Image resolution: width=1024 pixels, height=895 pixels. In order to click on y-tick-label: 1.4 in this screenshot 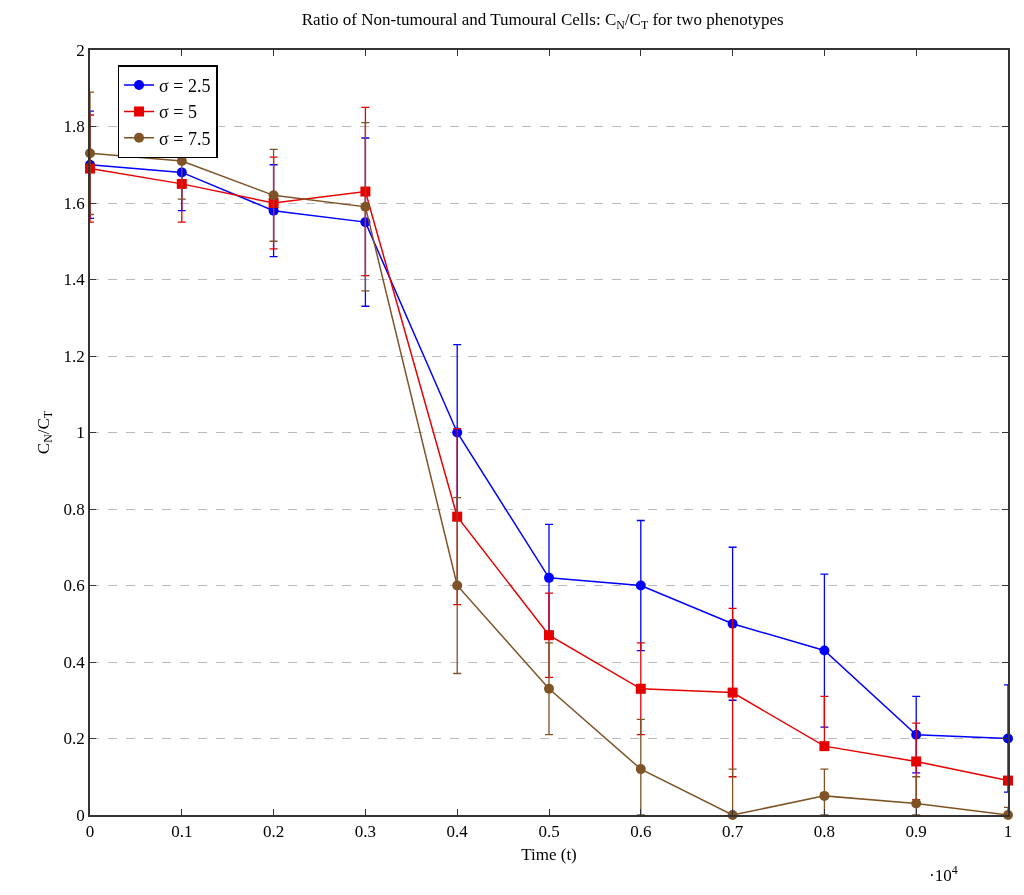, I will do `click(74, 280)`.